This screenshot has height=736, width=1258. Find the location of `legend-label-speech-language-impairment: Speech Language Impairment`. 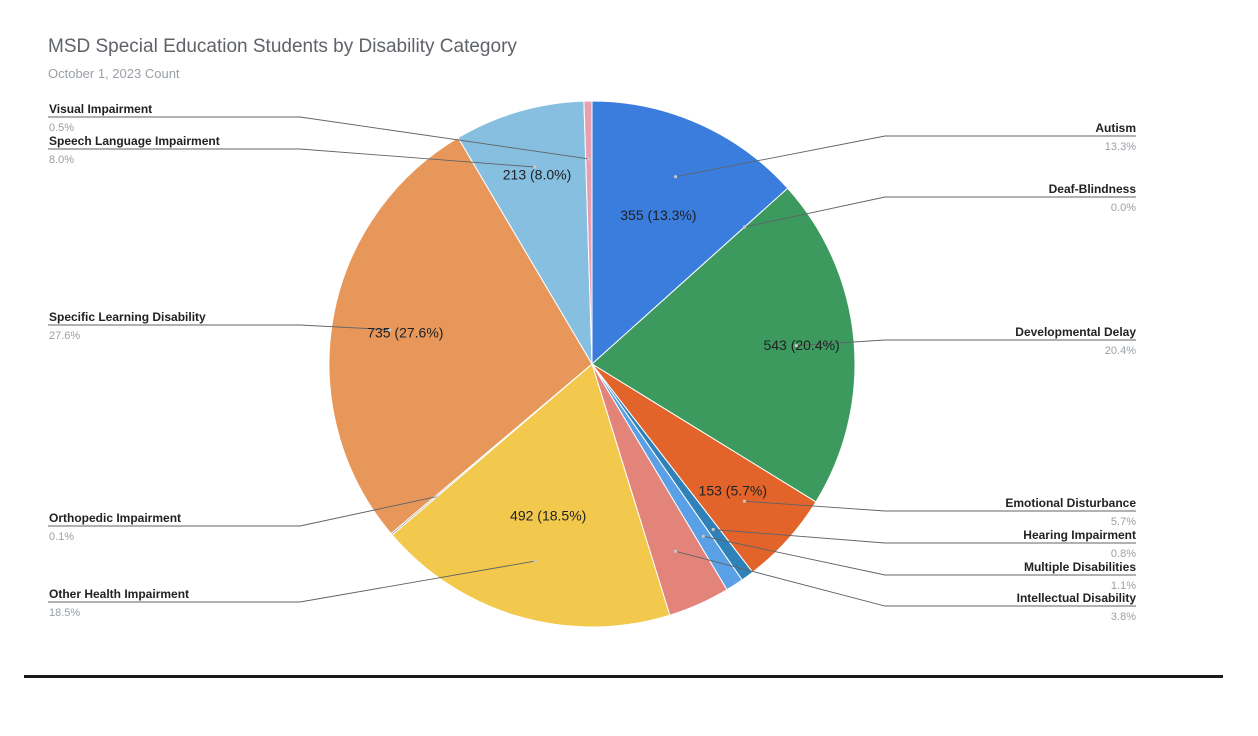

legend-label-speech-language-impairment: Speech Language Impairment is located at coordinates (134, 141).